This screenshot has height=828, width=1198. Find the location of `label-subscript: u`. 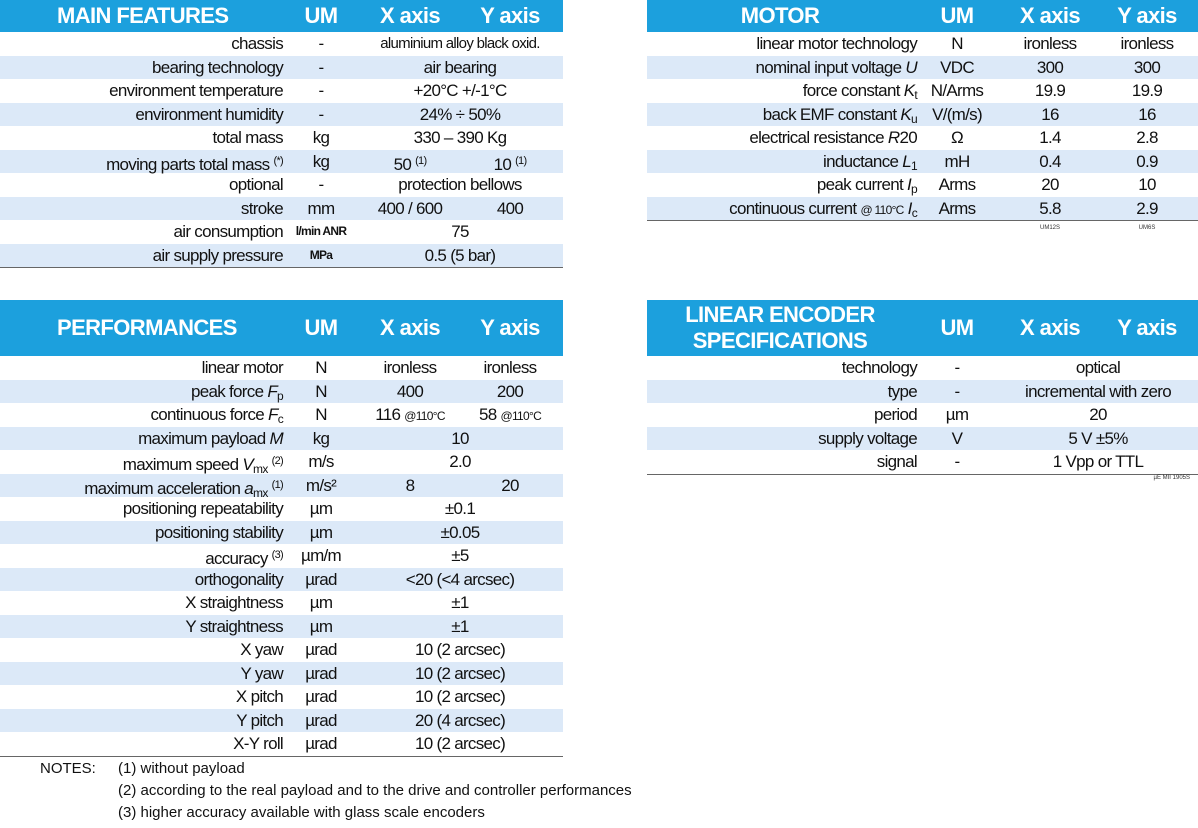

label-subscript: u is located at coordinates (914, 118).